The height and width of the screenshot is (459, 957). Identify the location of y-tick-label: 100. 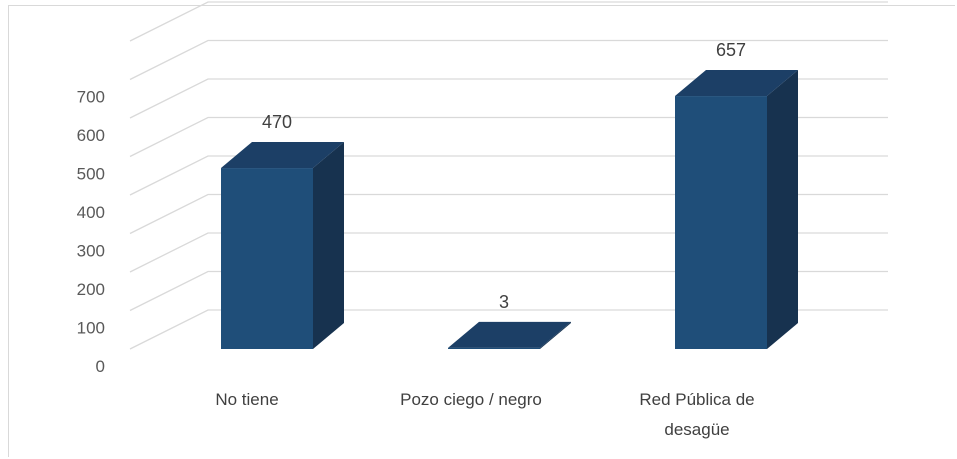
(91, 328).